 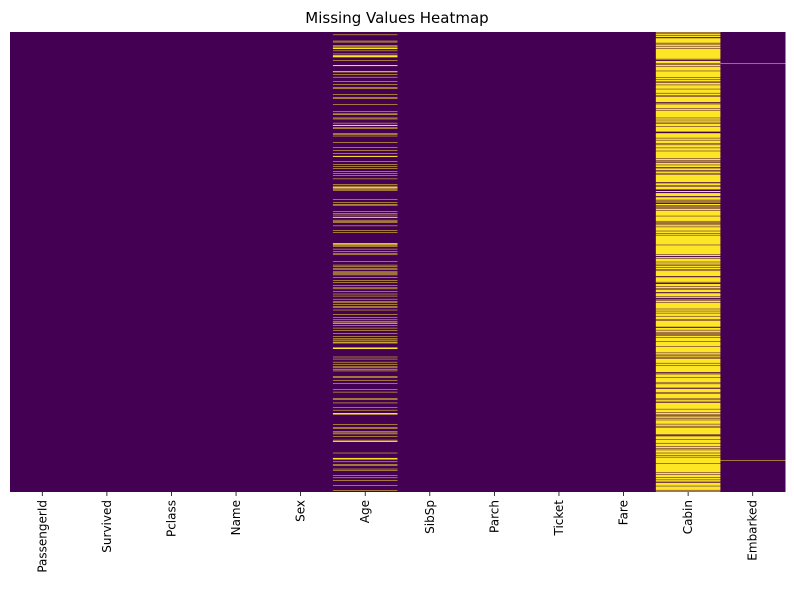 What do you see at coordinates (688, 517) in the screenshot?
I see `x-tick-label: Cabin` at bounding box center [688, 517].